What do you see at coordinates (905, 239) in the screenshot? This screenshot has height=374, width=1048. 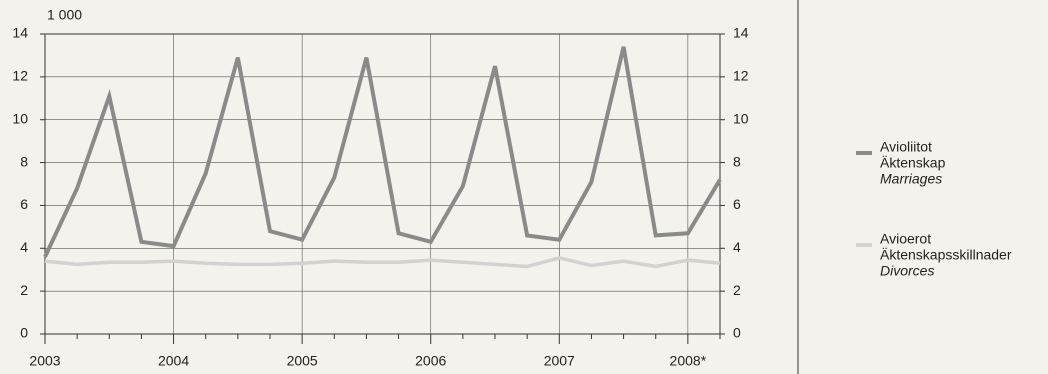 I see `legend-label: Avioerot` at bounding box center [905, 239].